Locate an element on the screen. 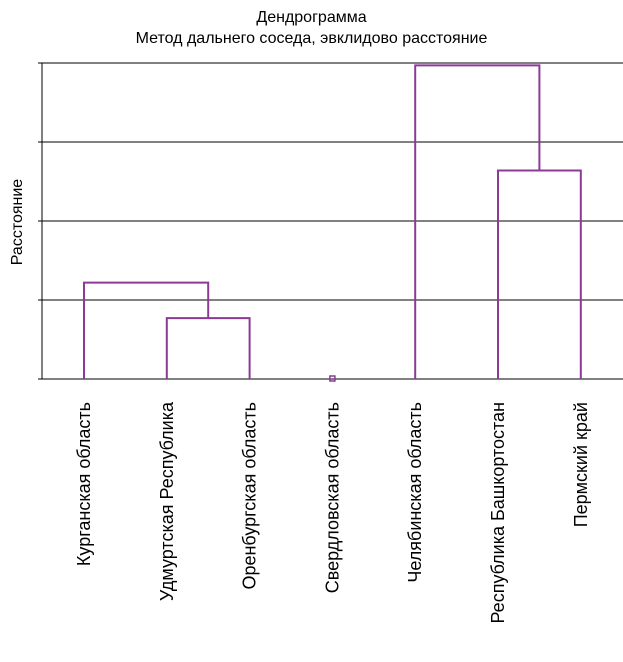 This screenshot has width=623, height=662. x-tick-label: Республика Башкортостан is located at coordinates (498, 513).